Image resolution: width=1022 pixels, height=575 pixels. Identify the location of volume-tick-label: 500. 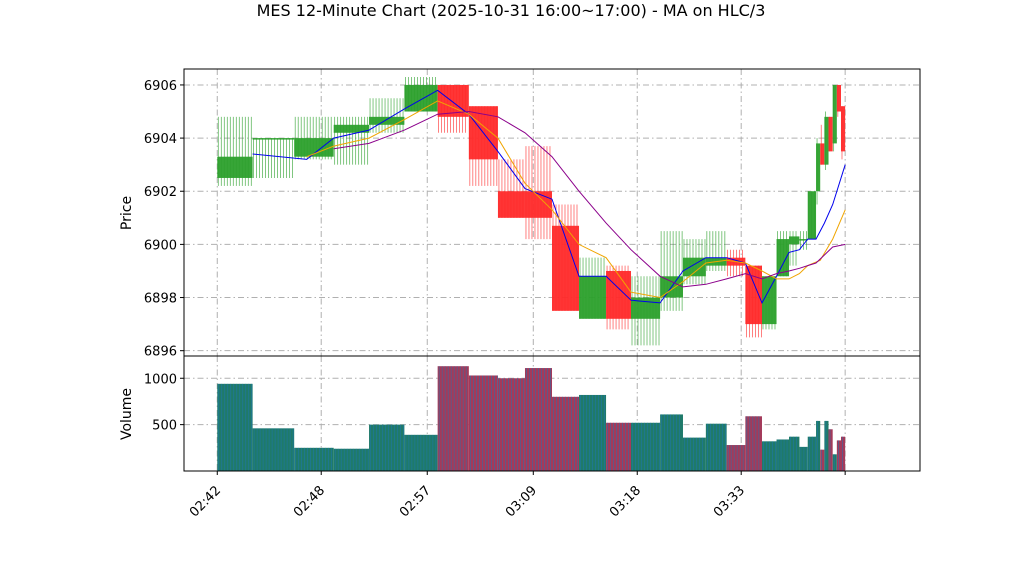
(164, 426).